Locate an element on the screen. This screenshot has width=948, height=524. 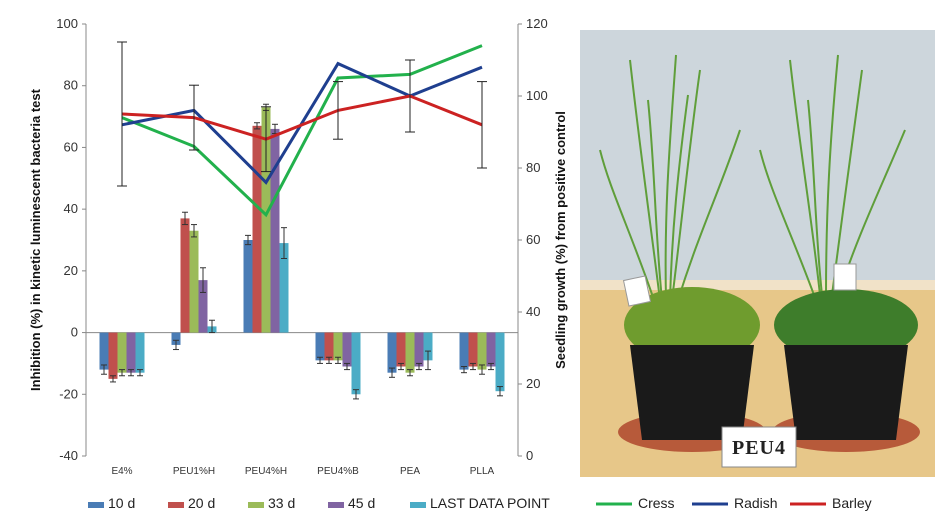
left-tick-label: -40 is located at coordinates (68, 455).